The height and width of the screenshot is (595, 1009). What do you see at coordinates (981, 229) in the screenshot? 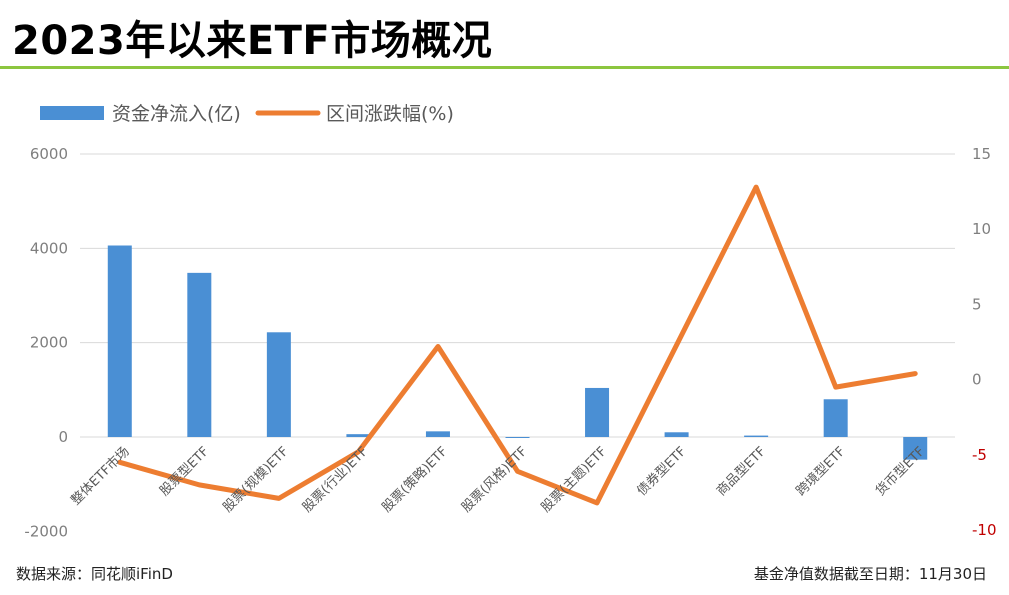
I see `right-tick-label: 10` at bounding box center [981, 229].